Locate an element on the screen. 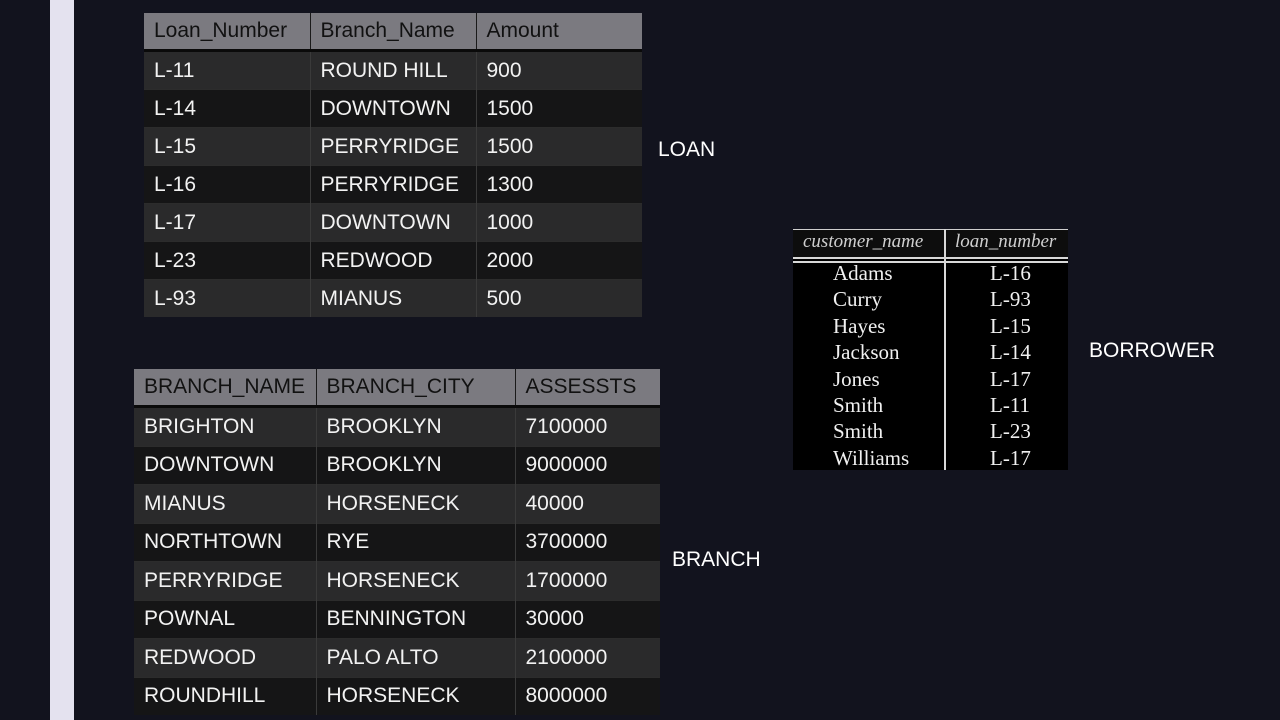 The height and width of the screenshot is (720, 1280). customer-name-cell: Curry is located at coordinates (857, 299).